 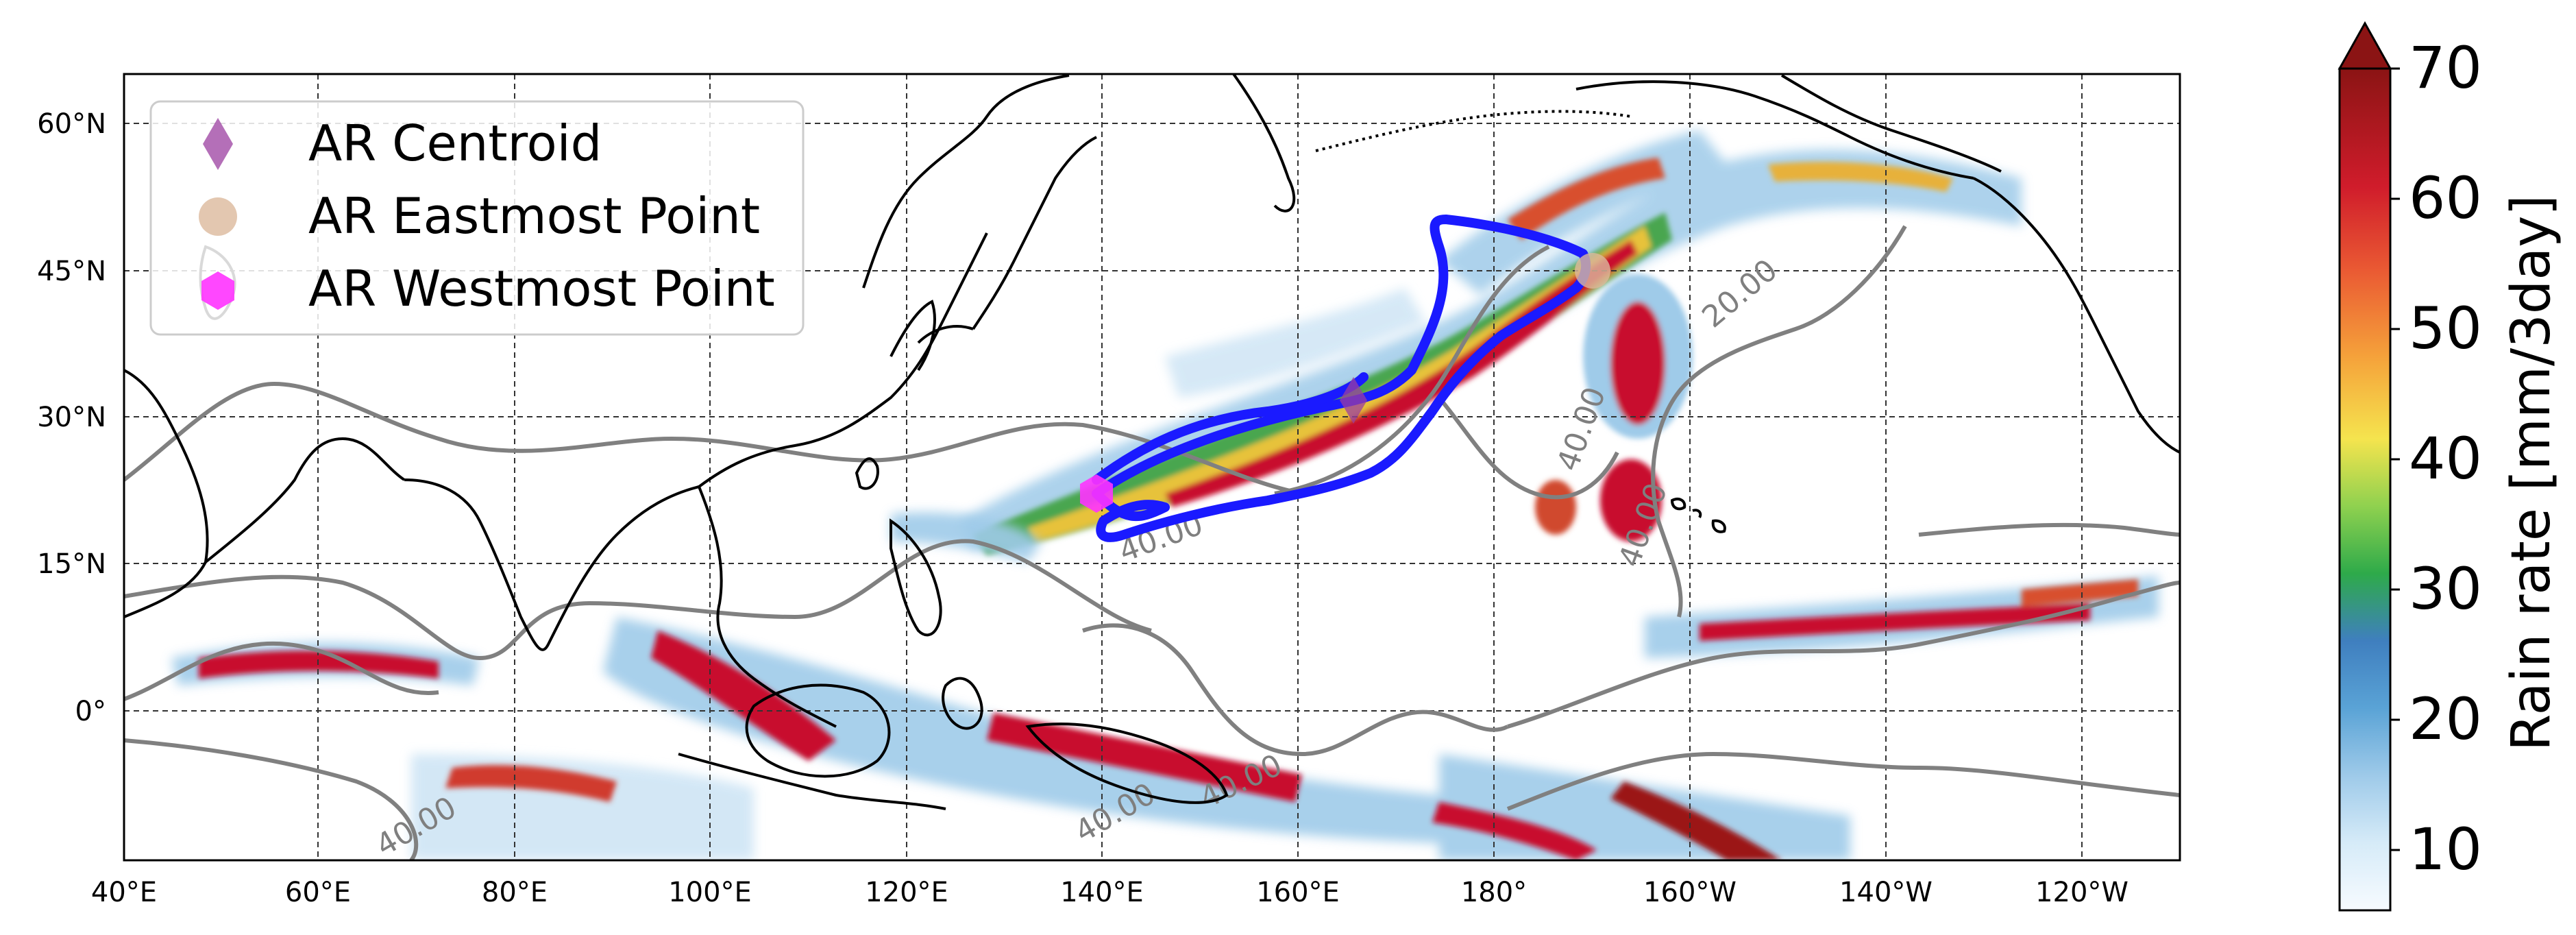 I want to click on diamond-icon, so click(x=218, y=144).